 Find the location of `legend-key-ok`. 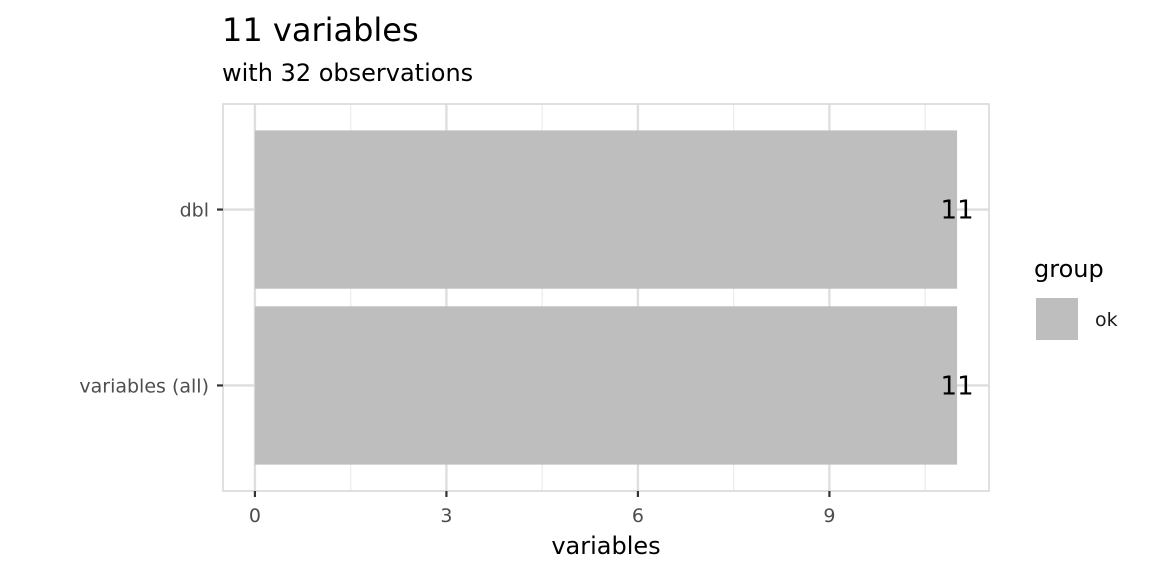

legend-key-ok is located at coordinates (1057, 319).